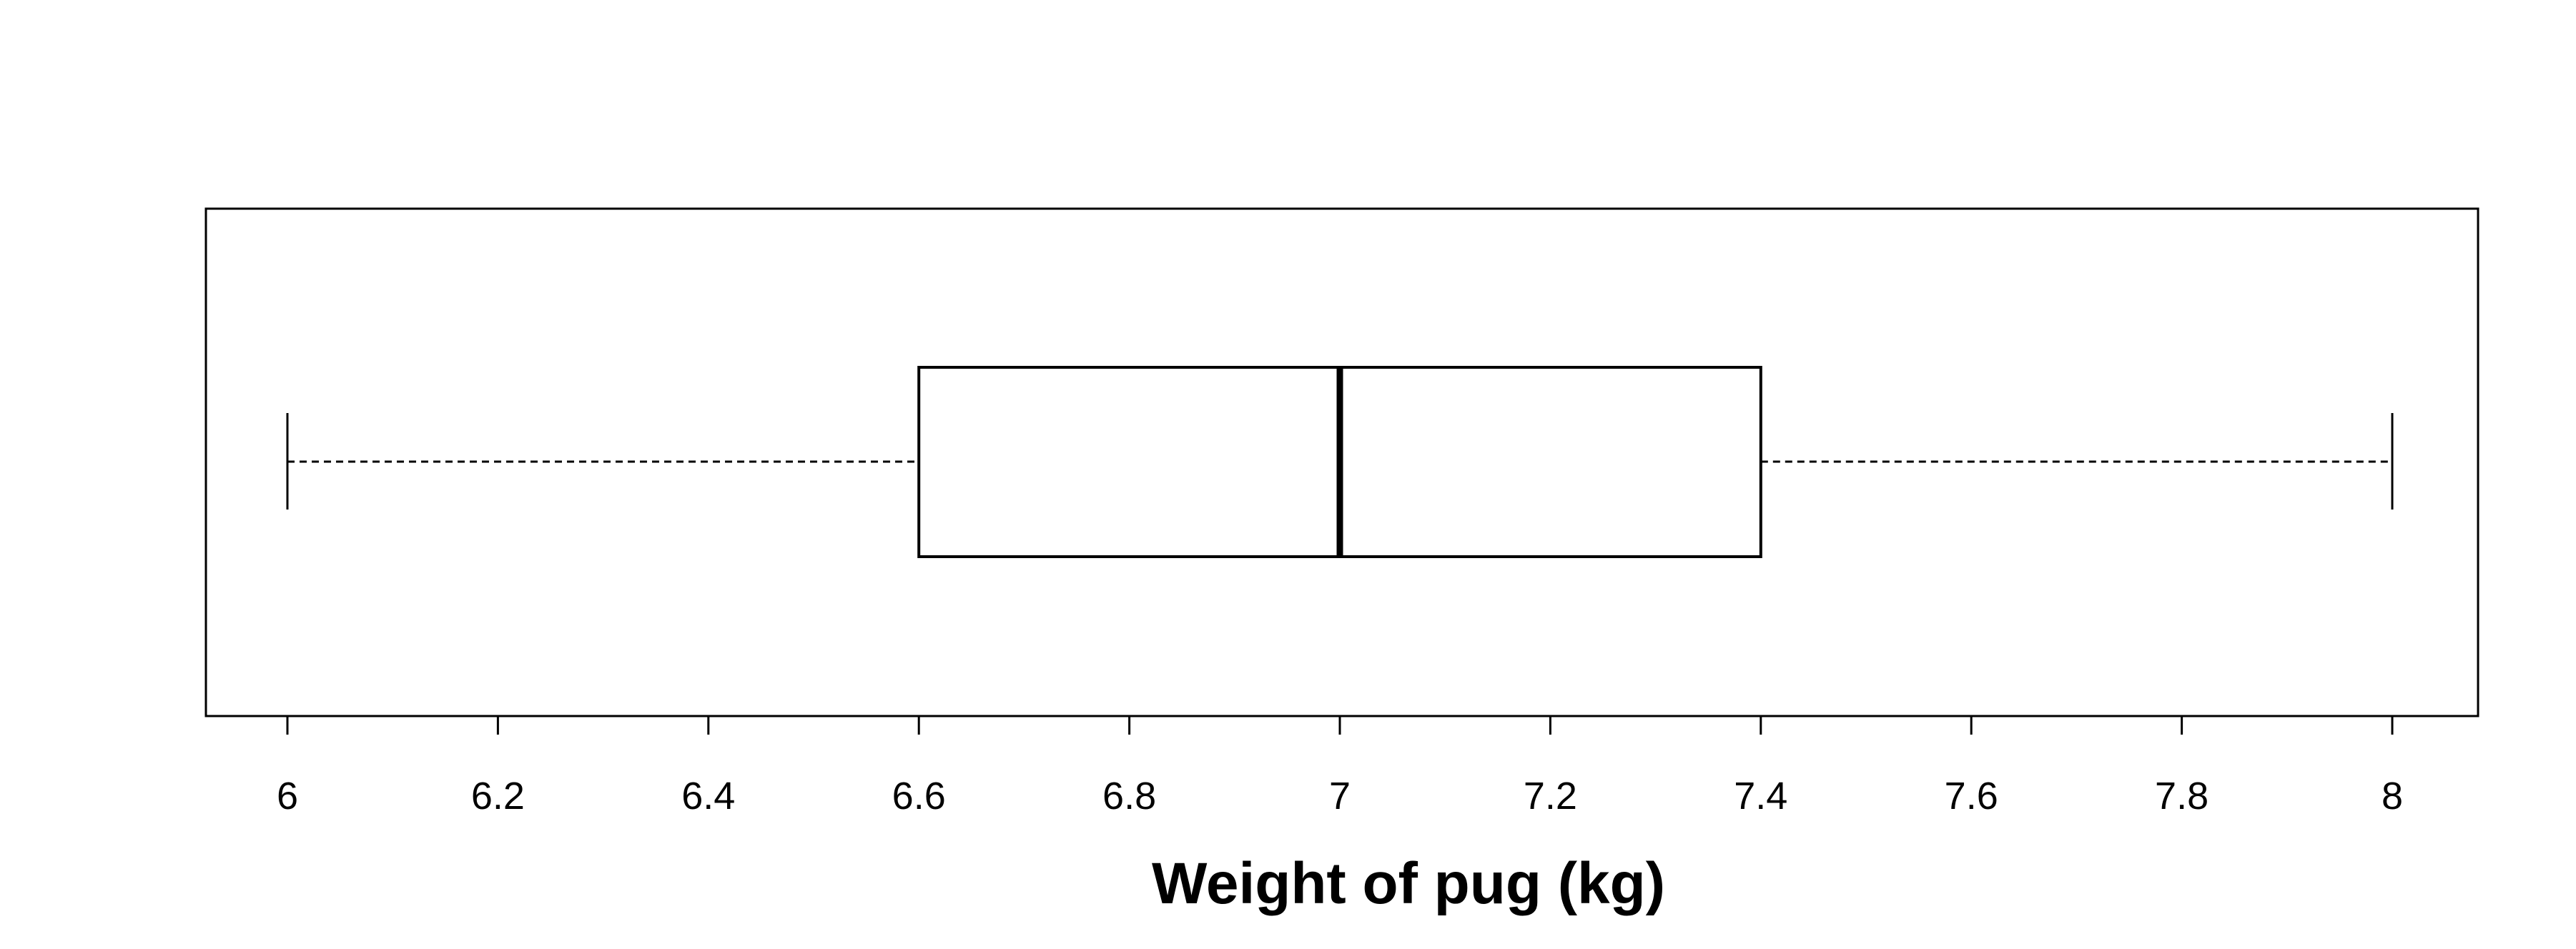  I want to click on x-tick-label: 7.4, so click(1760, 796).